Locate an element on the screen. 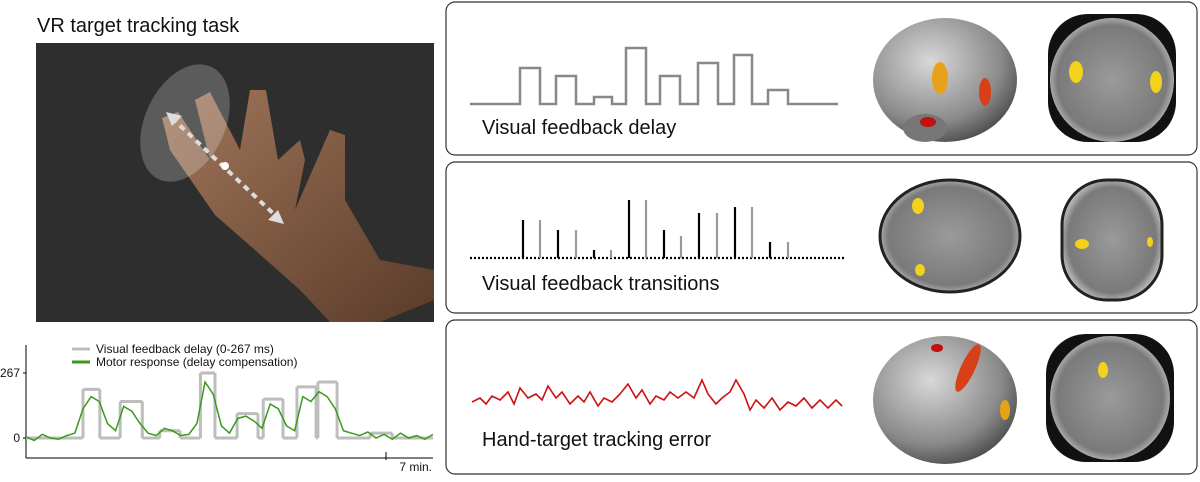 This screenshot has width=1200, height=482. hand is located at coordinates (287, 193).